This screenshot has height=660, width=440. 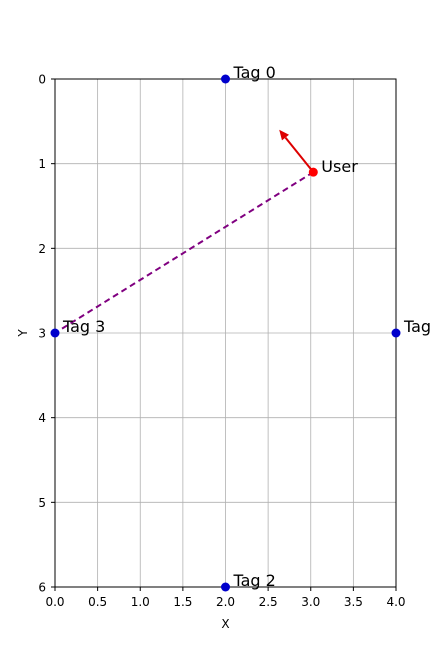 I want to click on y-tick-label: 3, so click(x=42, y=334).